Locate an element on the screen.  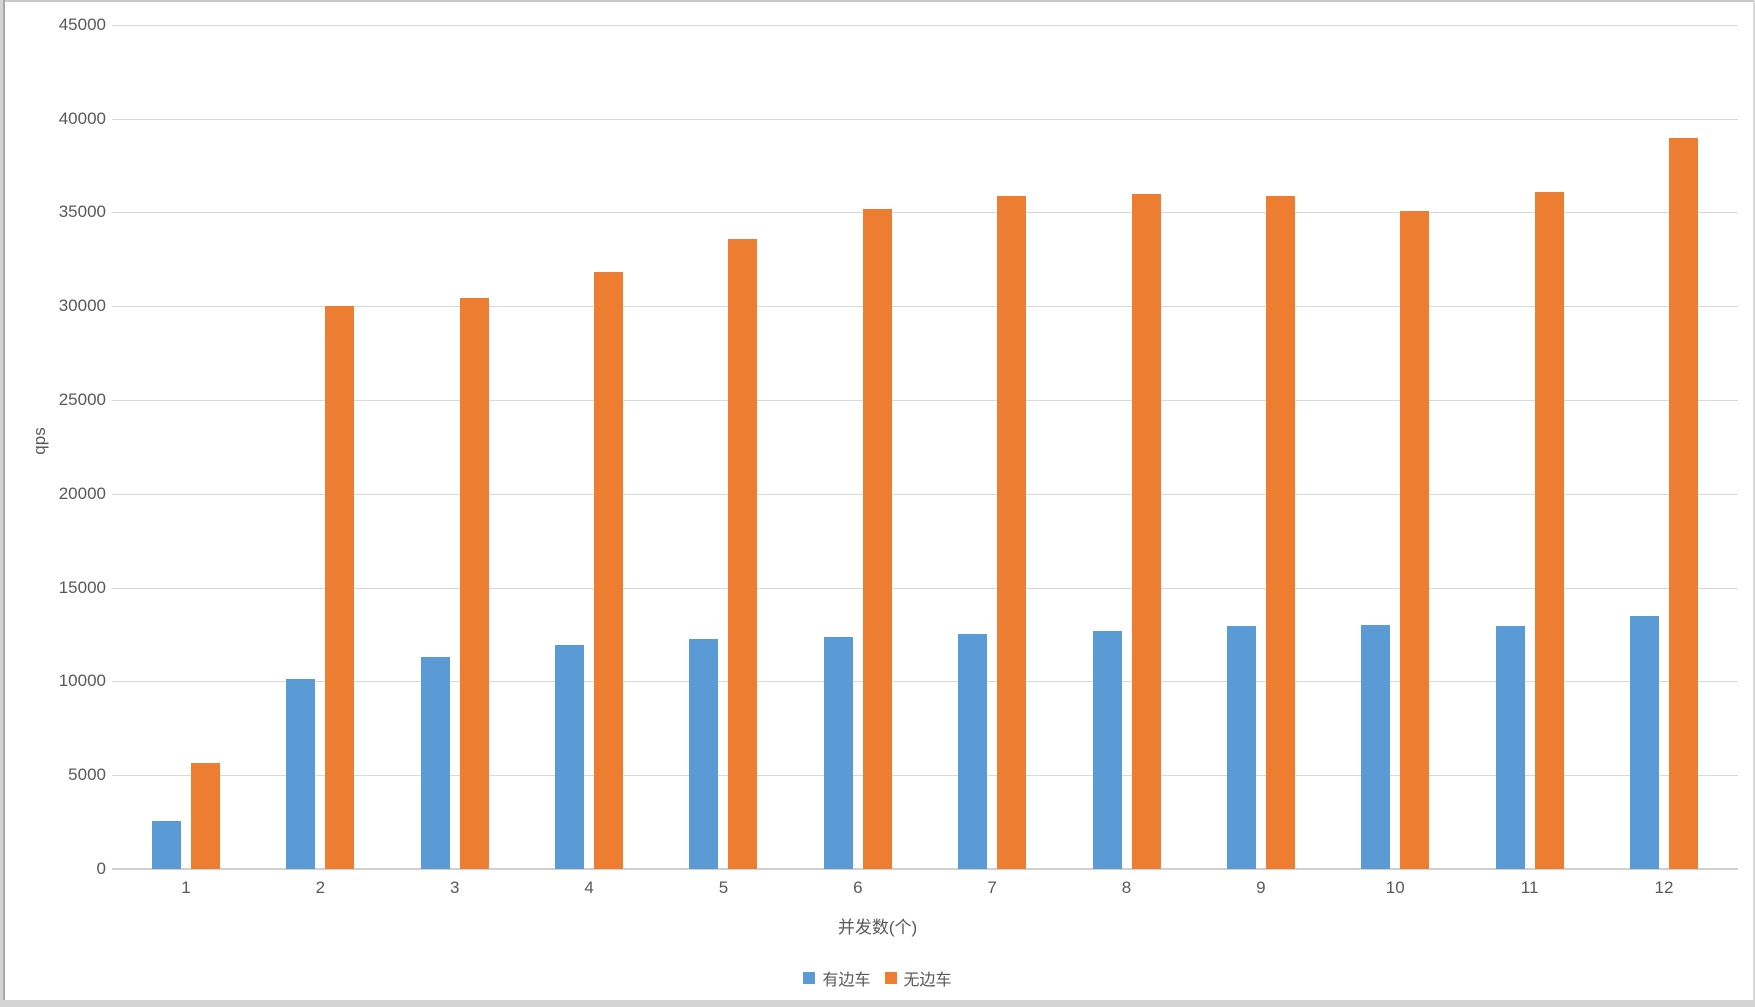
y-tick-label: 30000 is located at coordinates (82, 306).